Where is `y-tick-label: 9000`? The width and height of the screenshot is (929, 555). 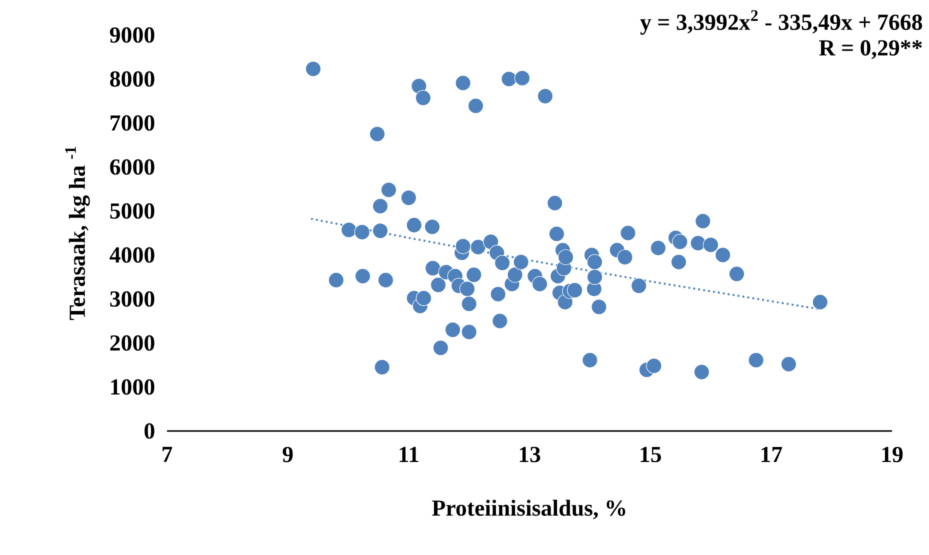 y-tick-label: 9000 is located at coordinates (132, 35).